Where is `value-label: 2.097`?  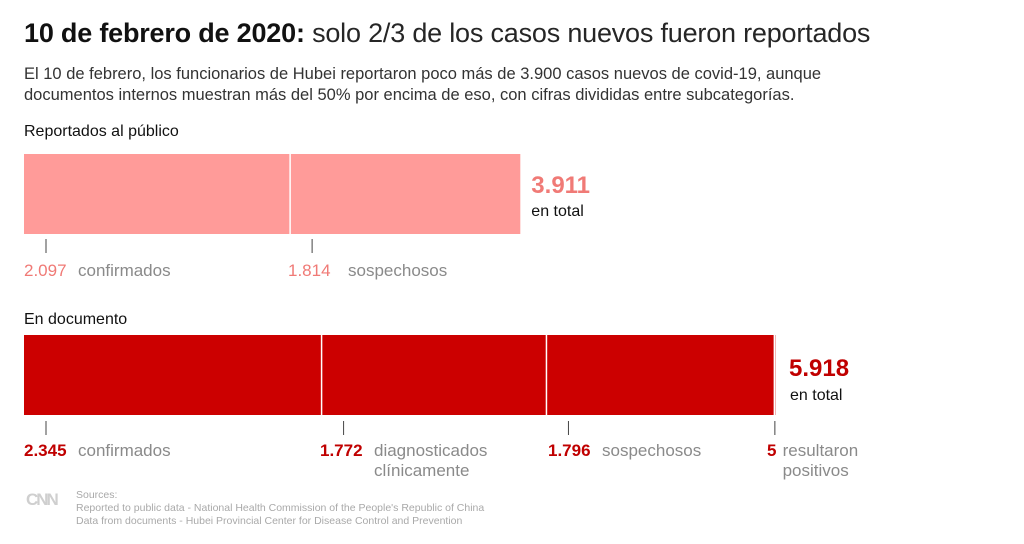
value-label: 2.097 is located at coordinates (45, 270).